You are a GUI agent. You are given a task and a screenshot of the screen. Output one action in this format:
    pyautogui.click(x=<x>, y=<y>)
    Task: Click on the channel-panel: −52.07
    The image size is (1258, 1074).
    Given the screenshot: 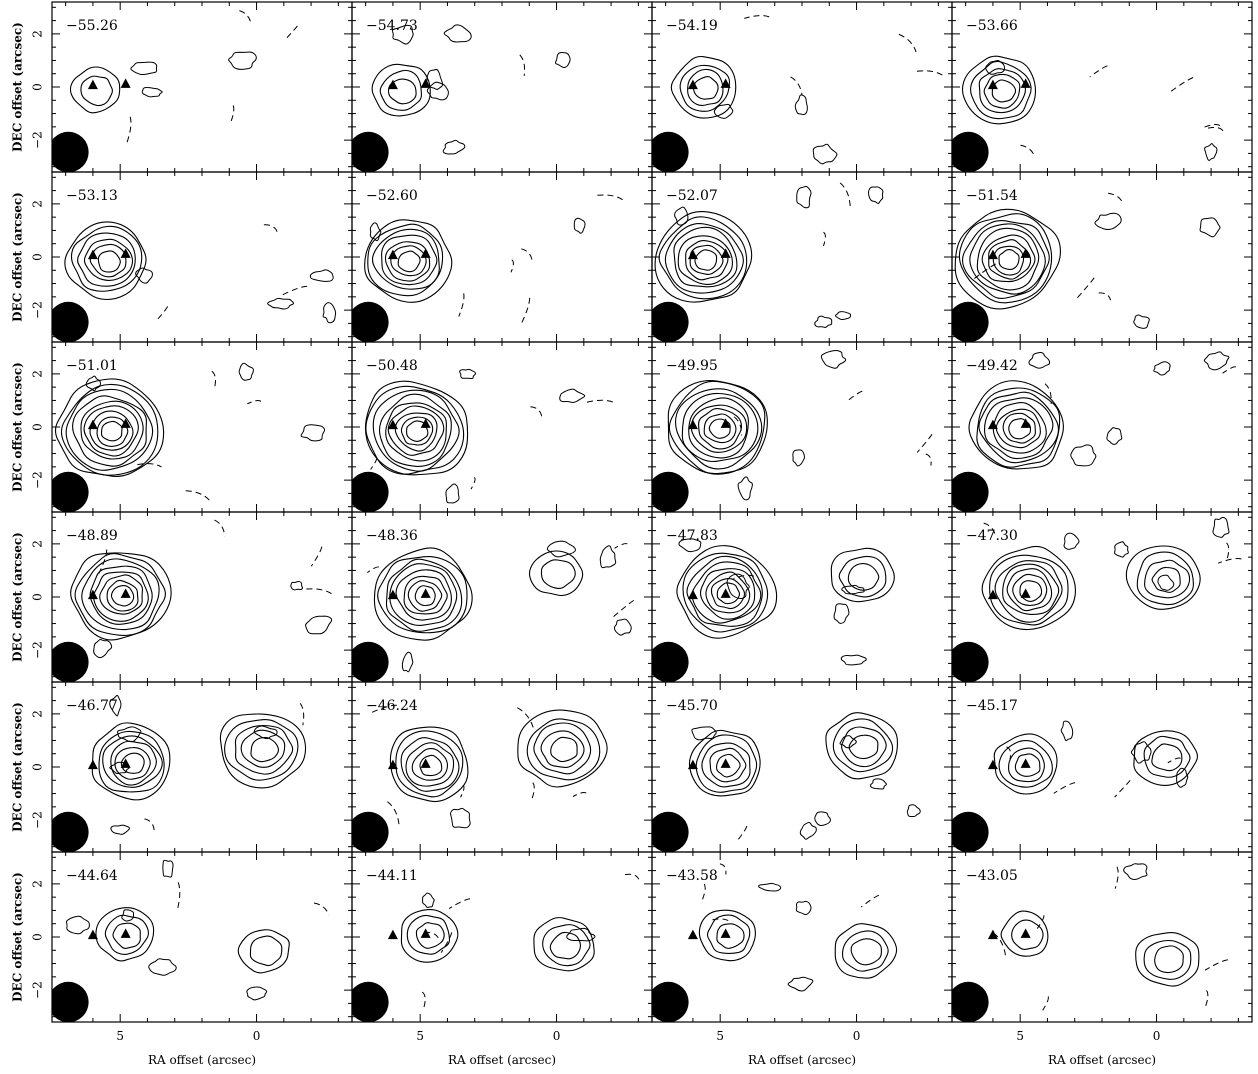 What is the action you would take?
    pyautogui.click(x=802, y=257)
    